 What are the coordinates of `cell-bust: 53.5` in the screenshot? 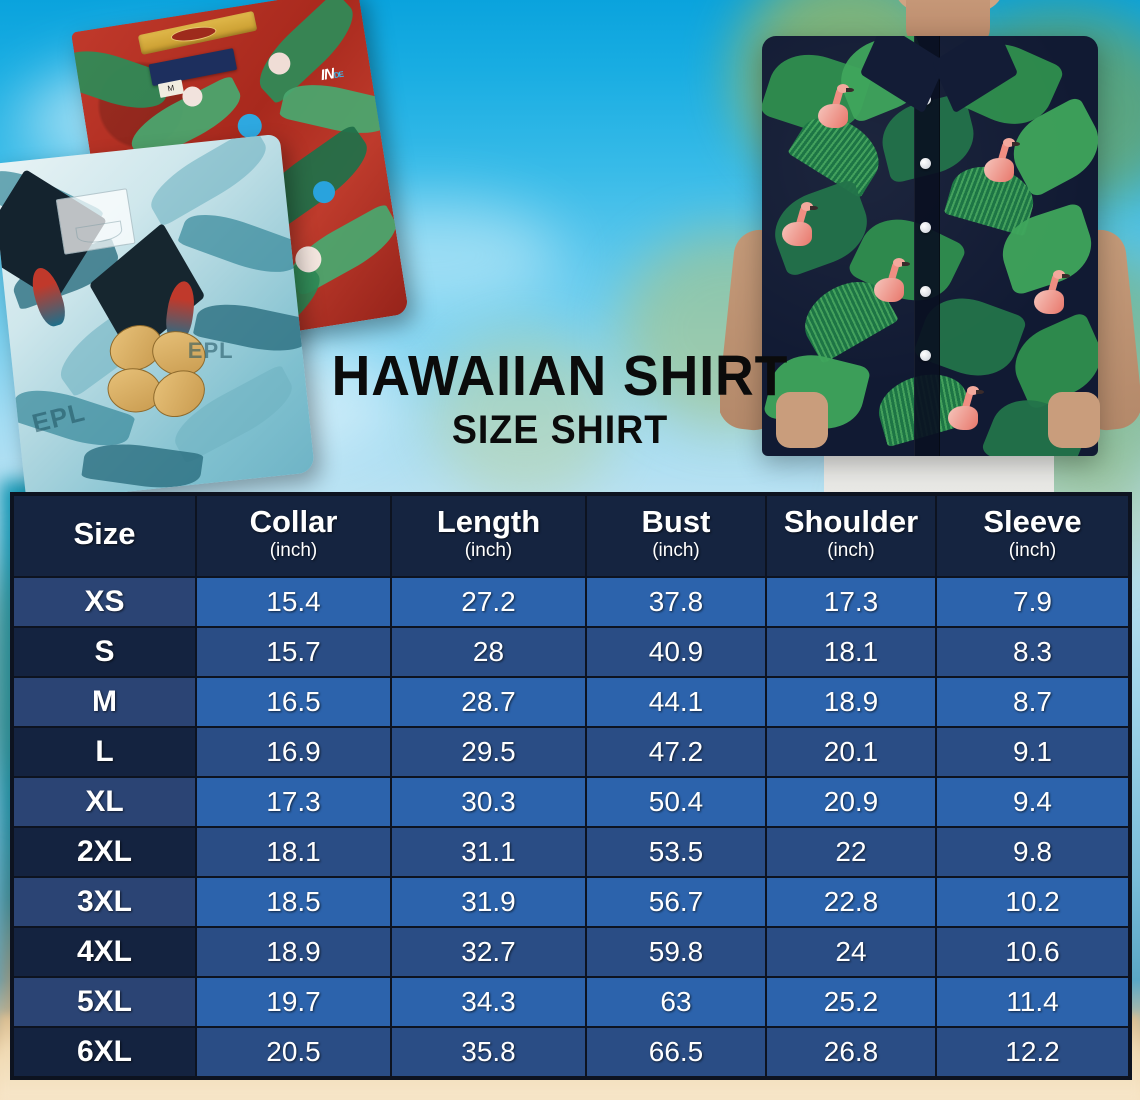 It's located at (676, 852).